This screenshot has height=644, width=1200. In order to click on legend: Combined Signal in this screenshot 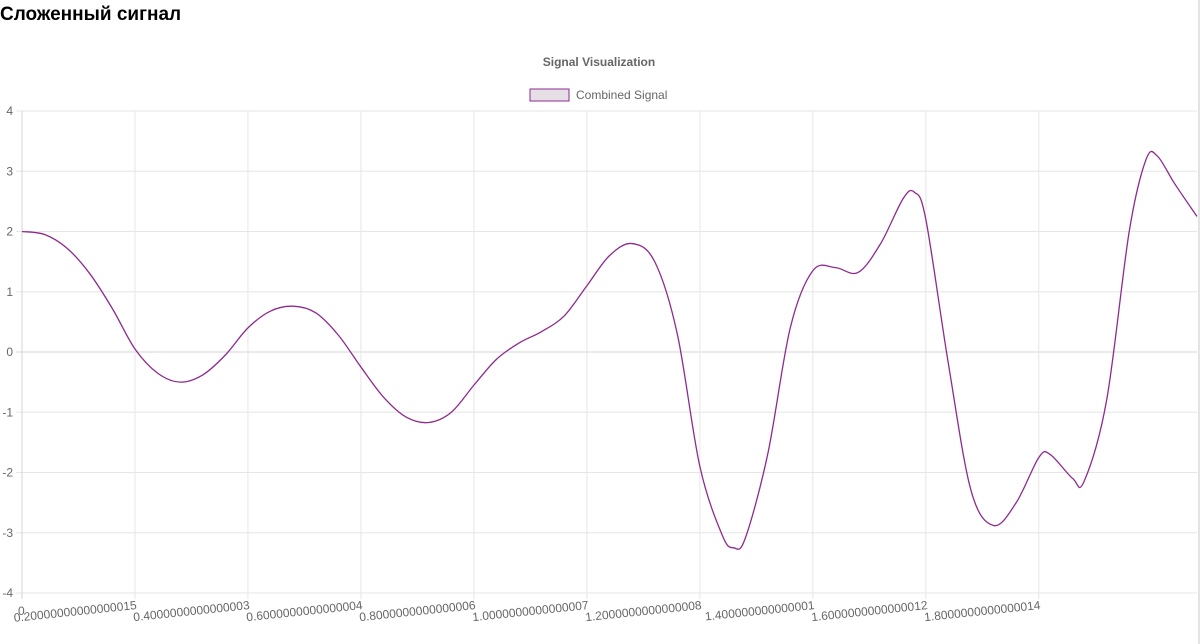, I will do `click(598, 95)`.